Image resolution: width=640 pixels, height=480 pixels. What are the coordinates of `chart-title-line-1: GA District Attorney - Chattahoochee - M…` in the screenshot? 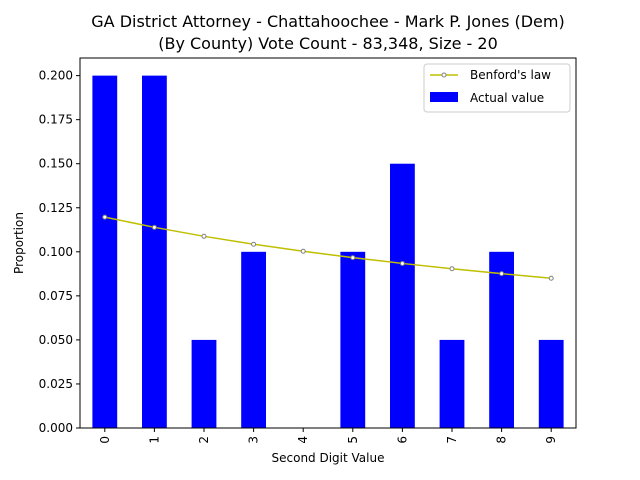 It's located at (327, 21).